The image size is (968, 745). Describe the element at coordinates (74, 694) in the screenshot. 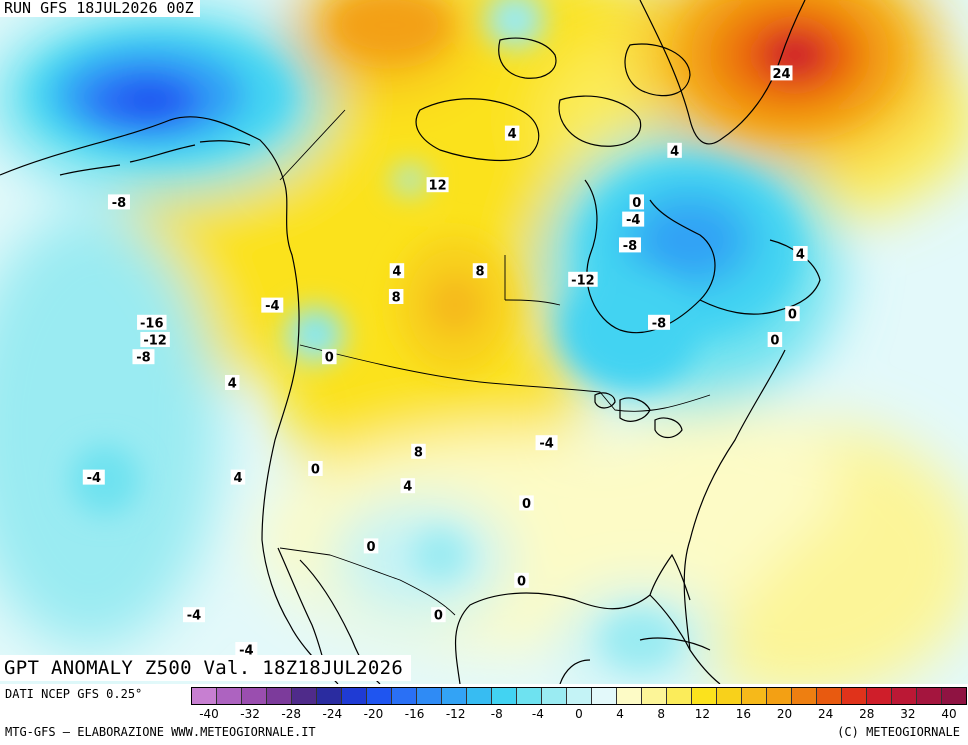

I see `data-source: DATI NCEP GFS 0.25°` at that location.